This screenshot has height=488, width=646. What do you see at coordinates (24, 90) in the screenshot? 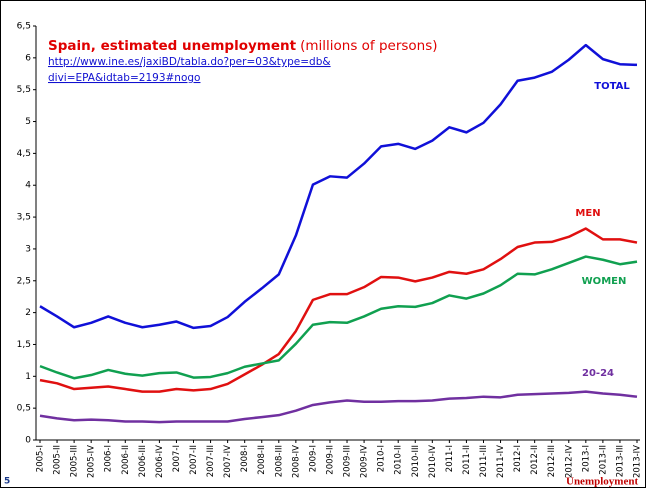
I see `y-tick-label: 5,5` at bounding box center [24, 90].